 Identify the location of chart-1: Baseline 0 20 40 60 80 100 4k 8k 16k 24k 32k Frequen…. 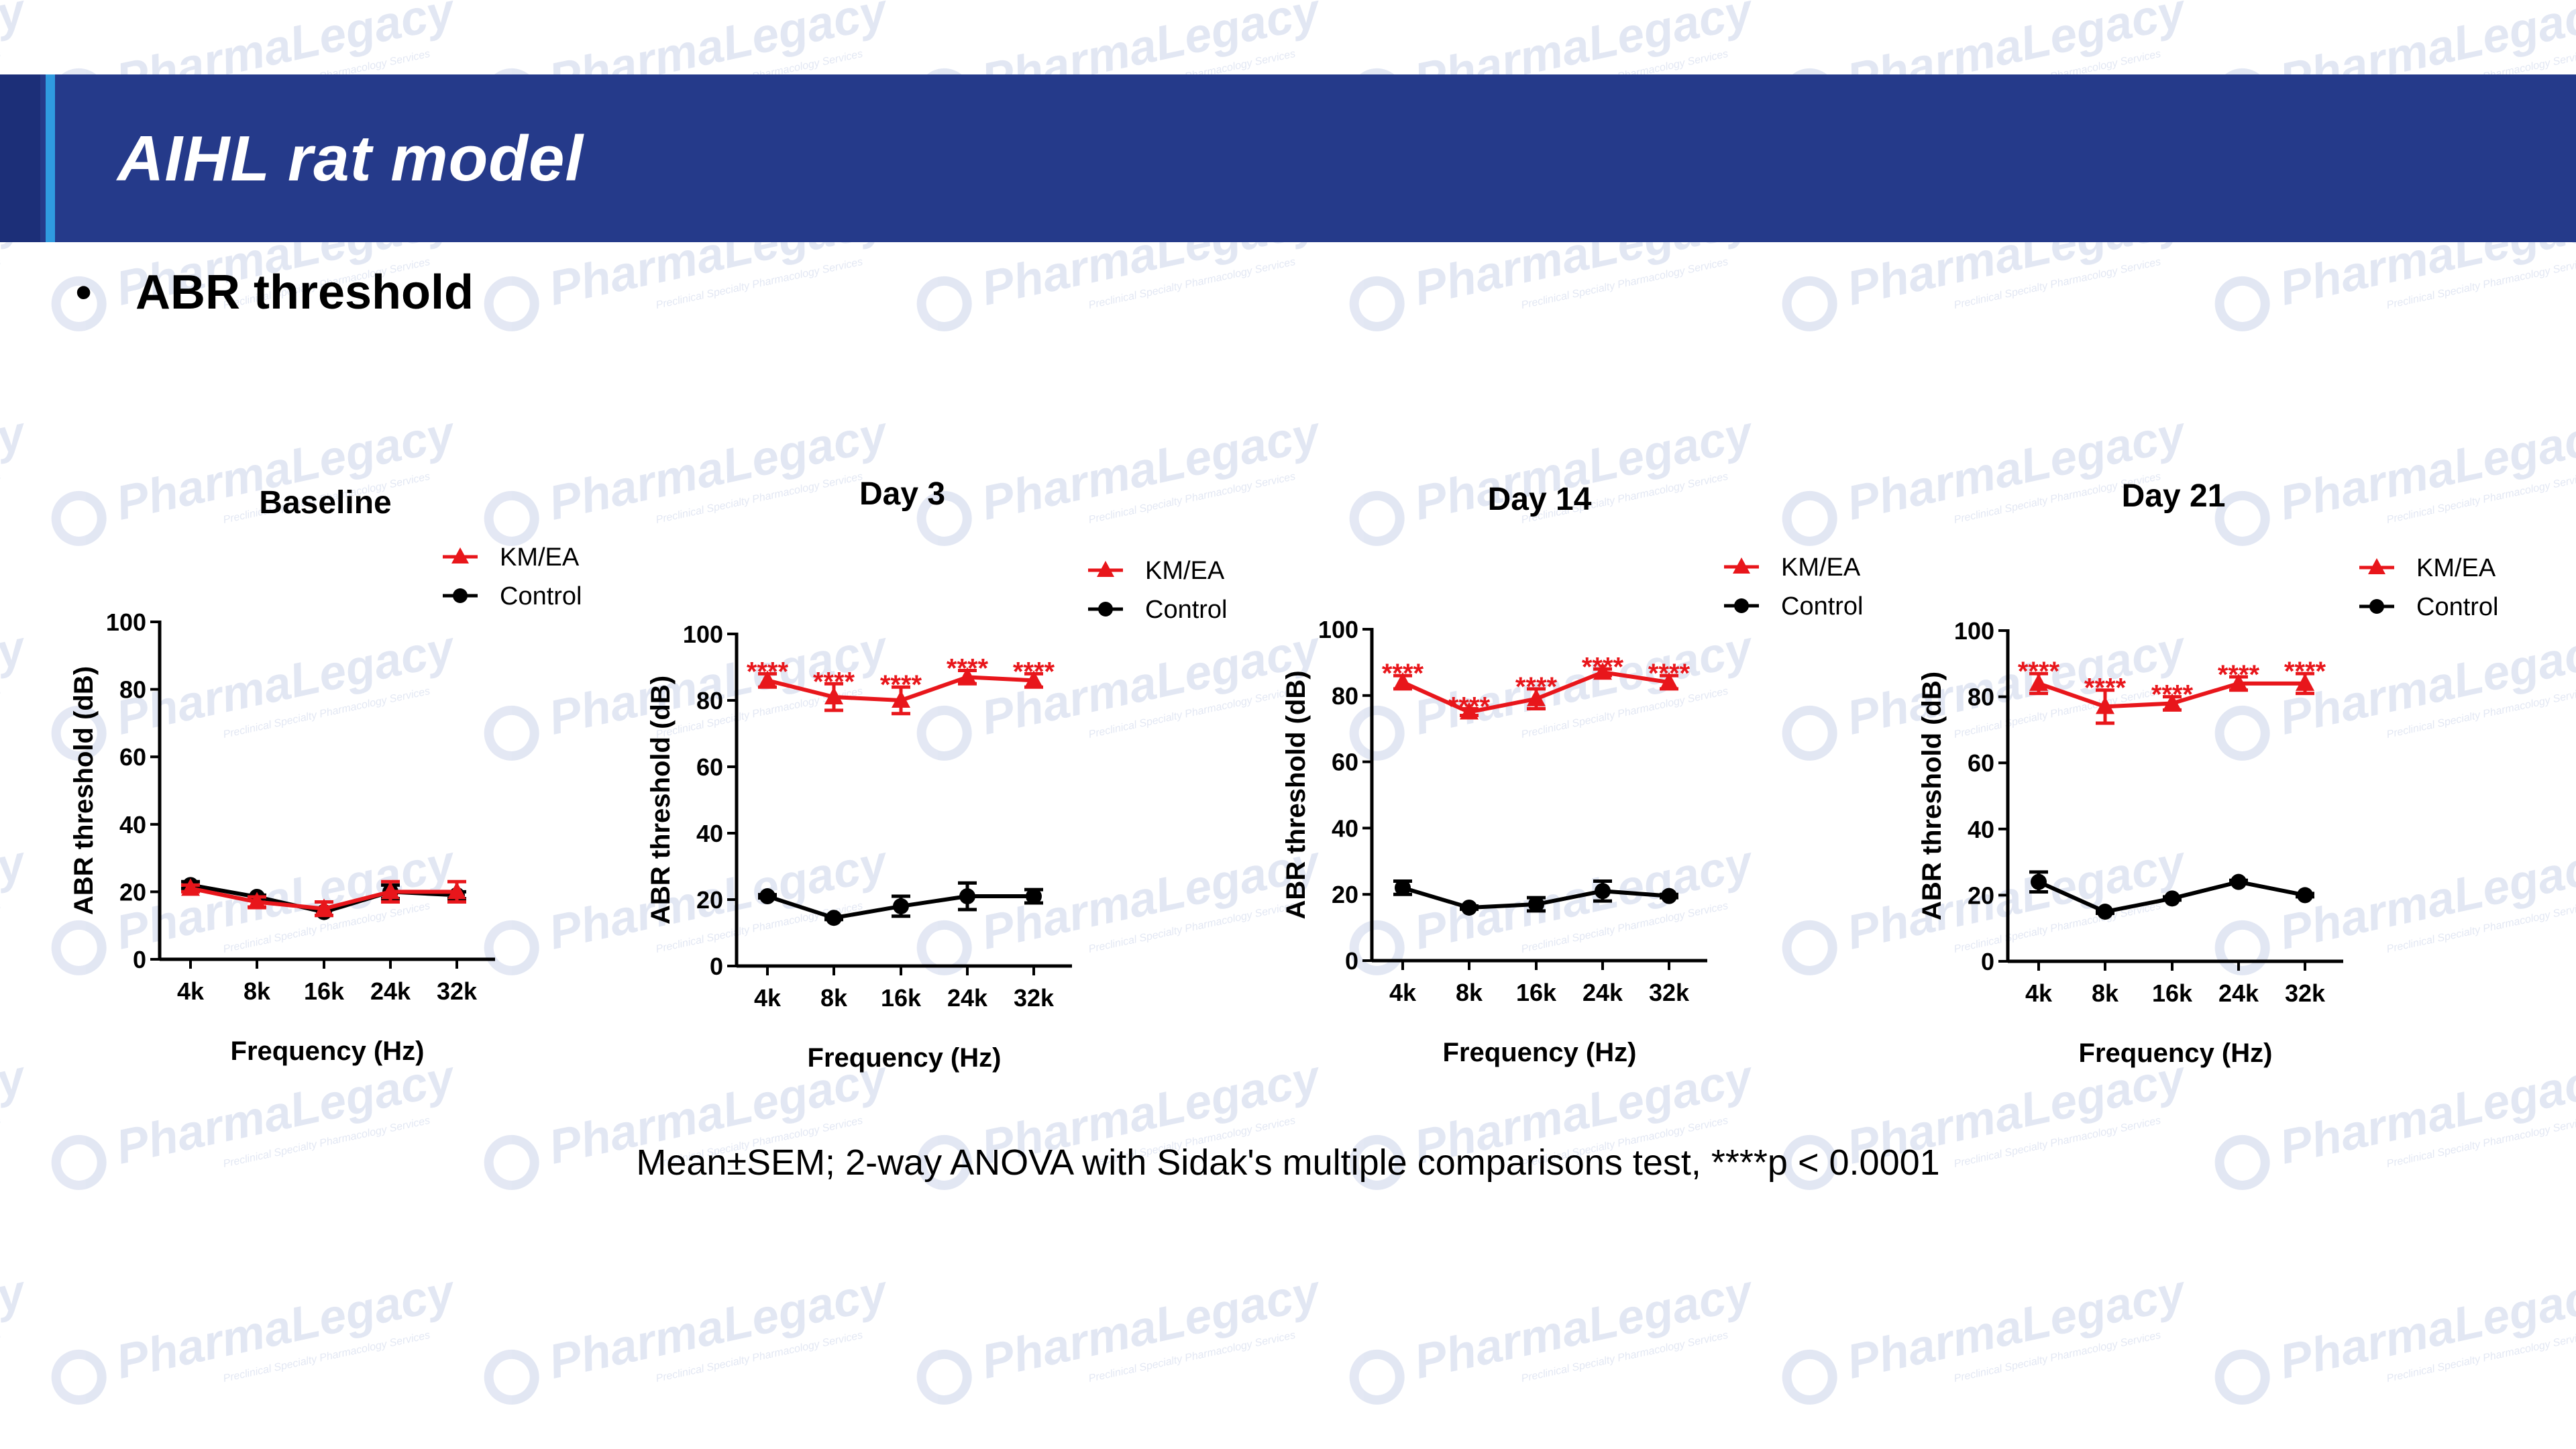
(325, 775).